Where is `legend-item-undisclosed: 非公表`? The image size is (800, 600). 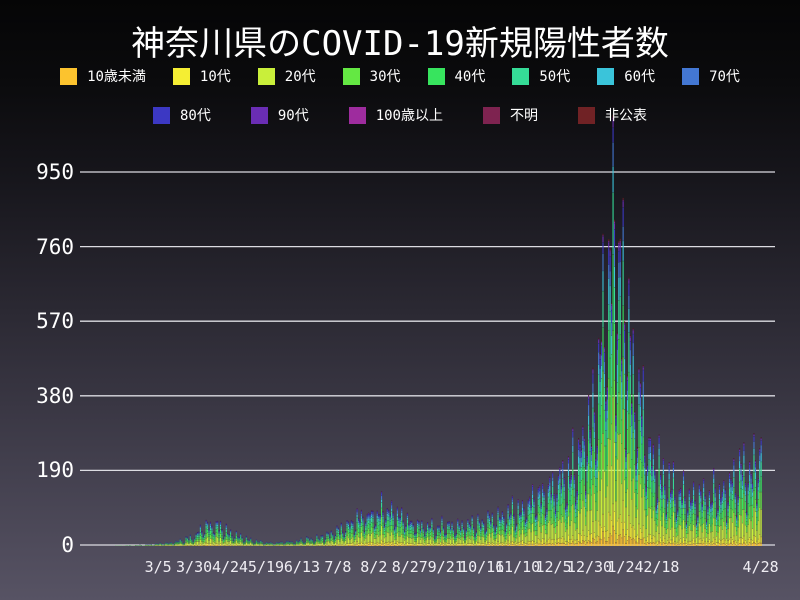
legend-item-undisclosed: 非公表 is located at coordinates (612, 115).